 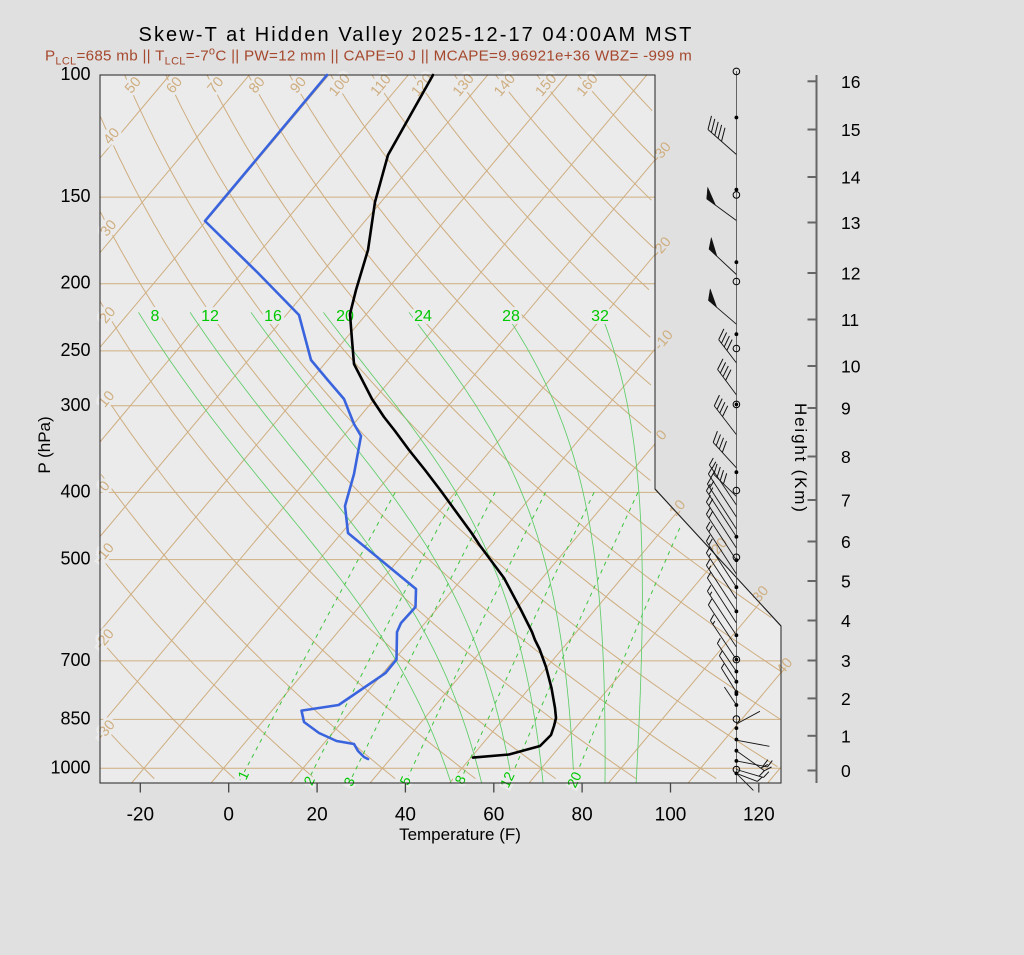 I want to click on svg-text: 70, so click(x=216, y=85).